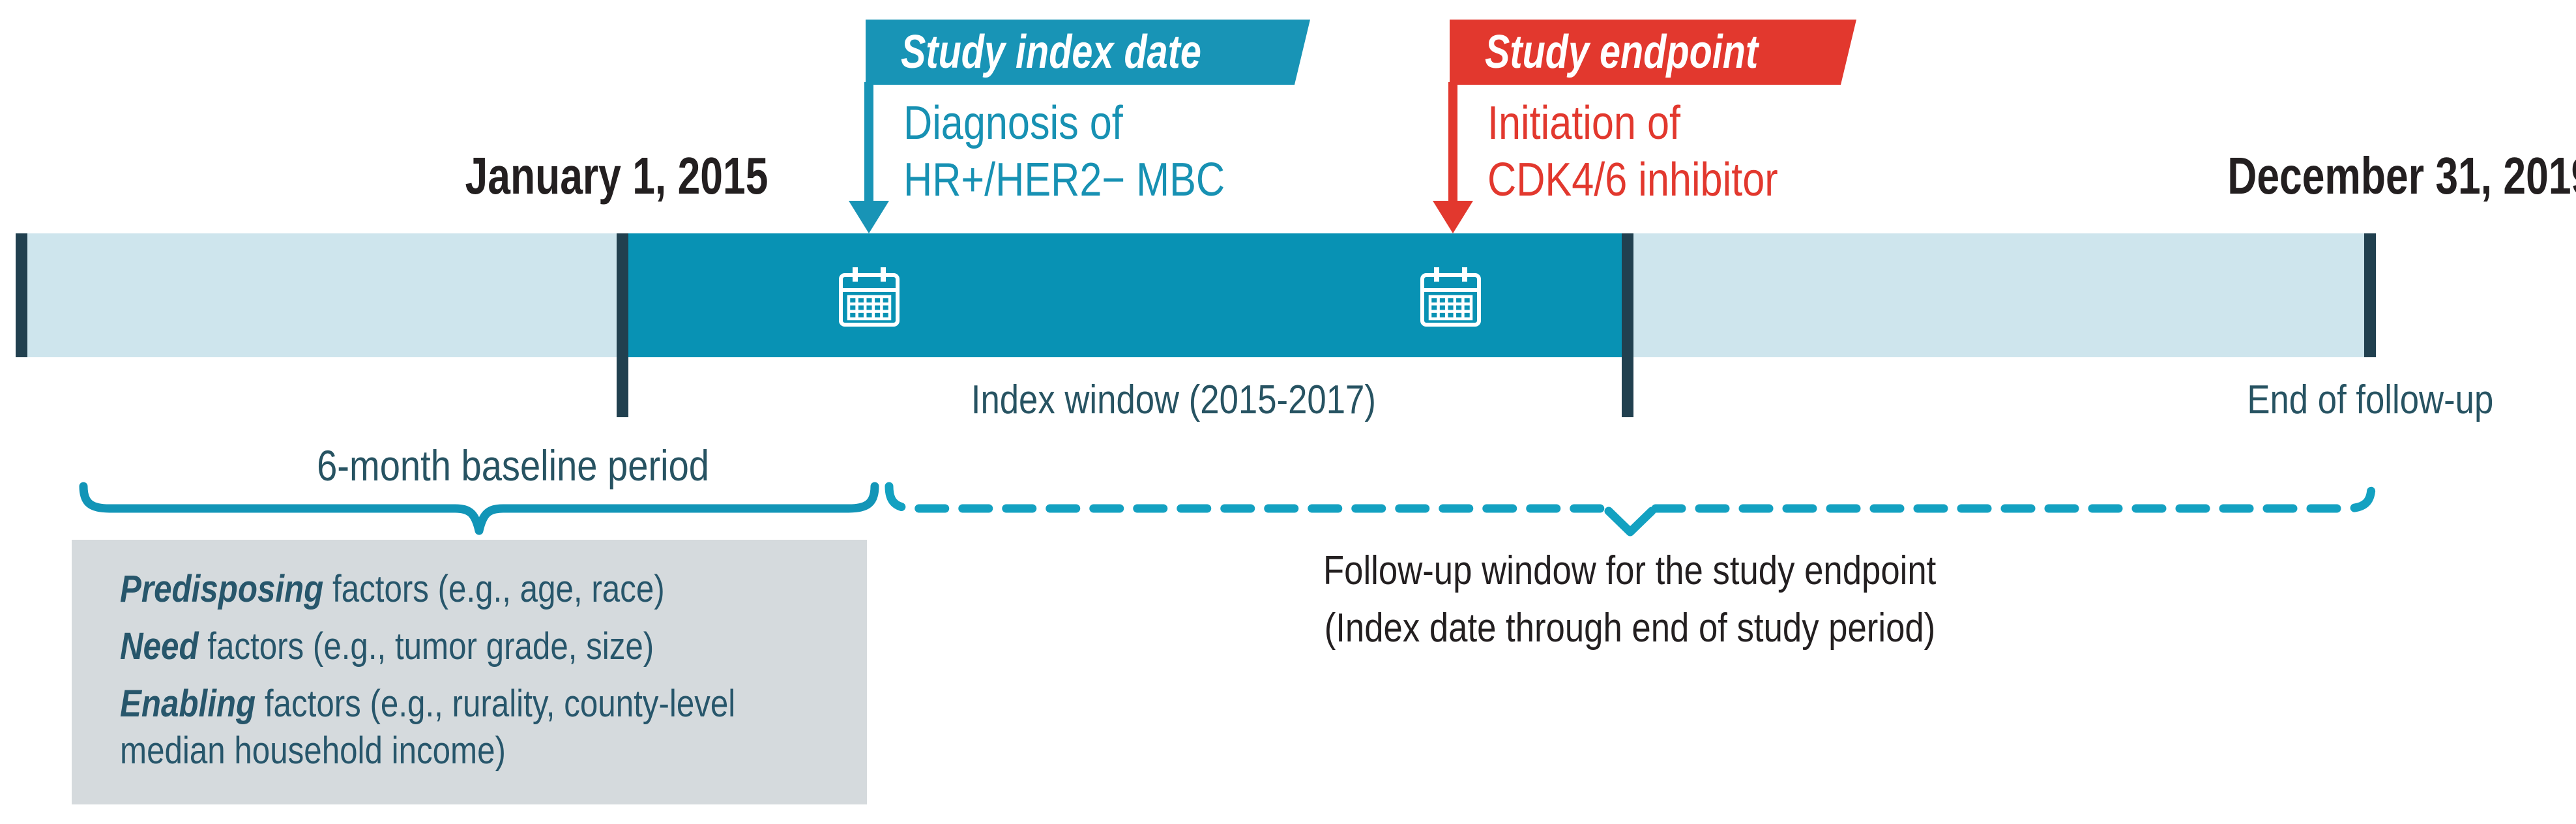 The image size is (2576, 824). Describe the element at coordinates (392, 589) in the screenshot. I see `factor-predisposing: Predisposing factors (e.g., age, race)` at that location.